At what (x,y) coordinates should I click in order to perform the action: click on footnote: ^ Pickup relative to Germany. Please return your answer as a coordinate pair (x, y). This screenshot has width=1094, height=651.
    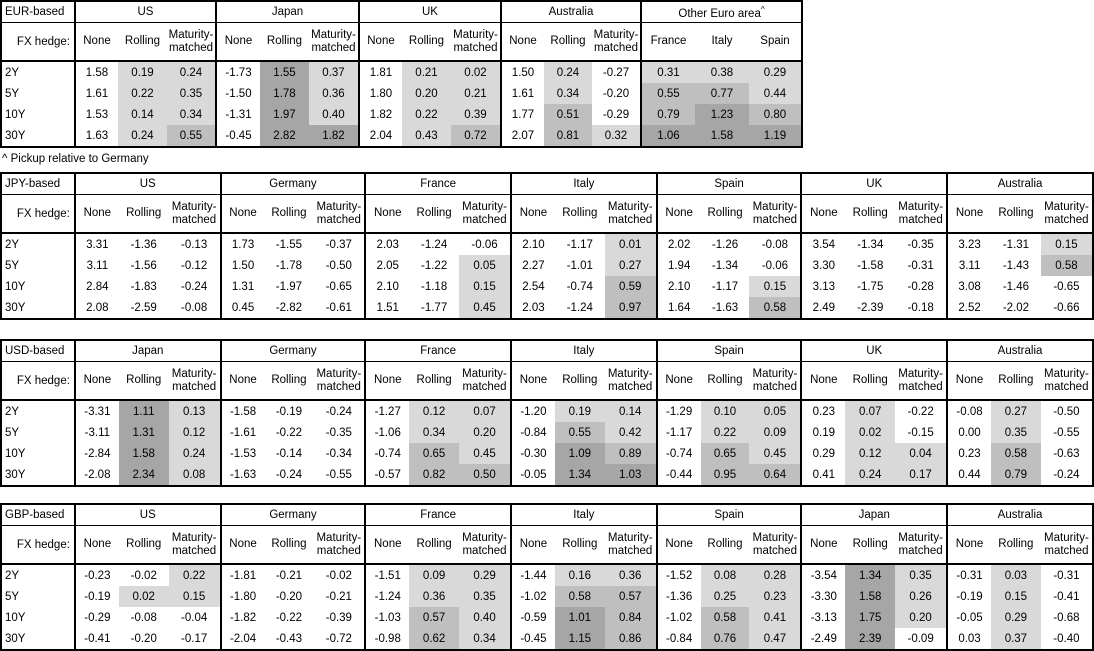
    Looking at the image, I should click on (75, 159).